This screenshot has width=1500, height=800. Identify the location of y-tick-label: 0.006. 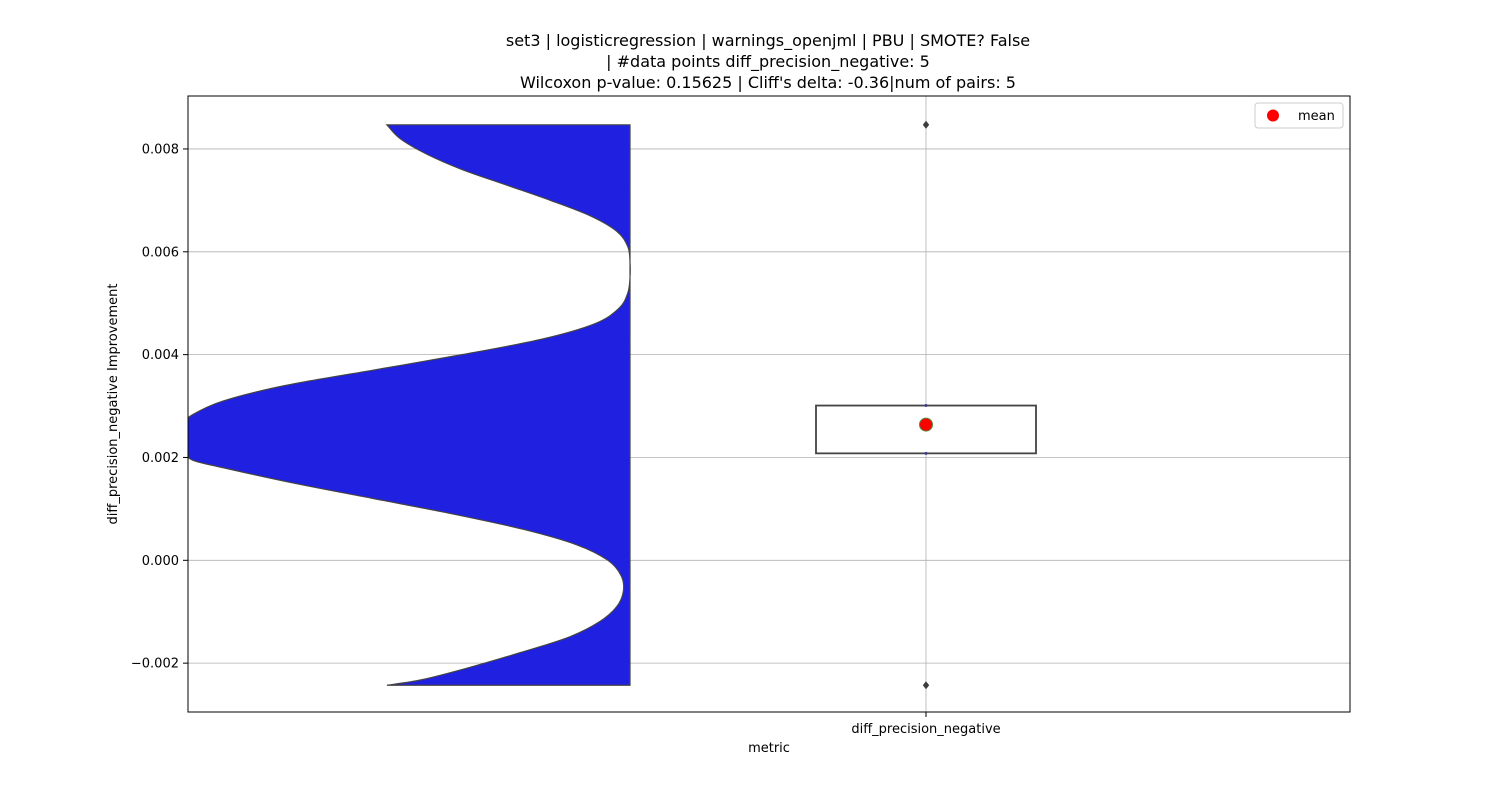
(160, 252).